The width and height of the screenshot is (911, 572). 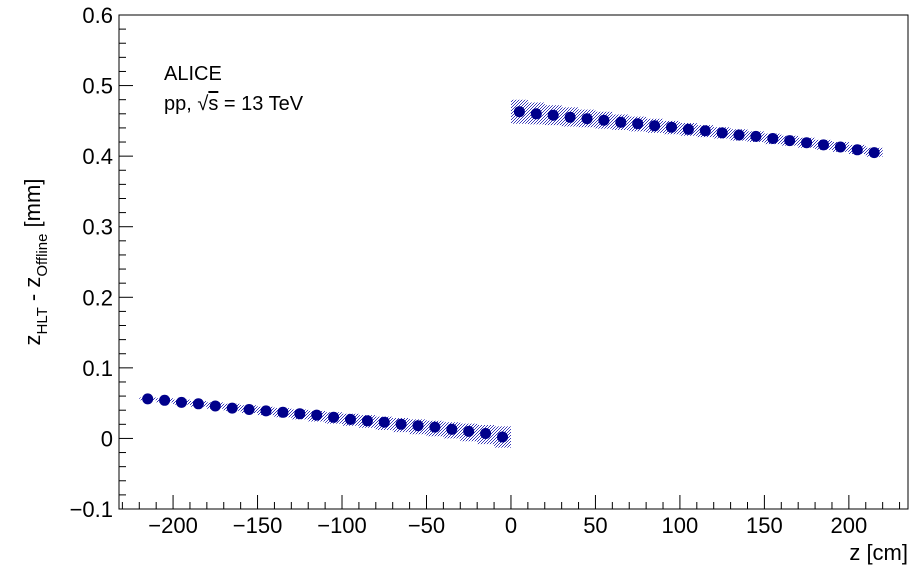 What do you see at coordinates (595, 525) in the screenshot?
I see `x-tick-label: 50` at bounding box center [595, 525].